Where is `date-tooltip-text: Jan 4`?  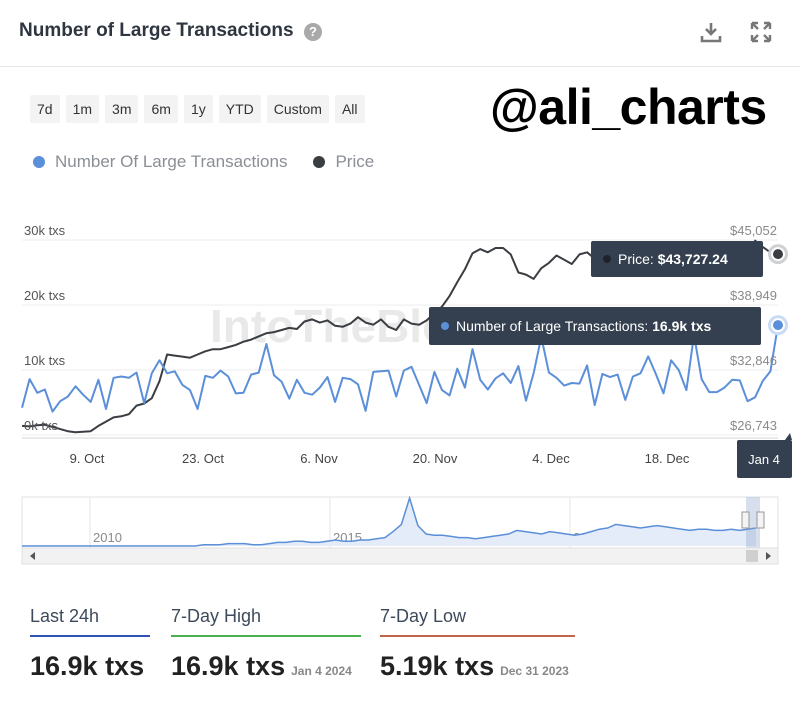
date-tooltip-text: Jan 4 is located at coordinates (764, 459).